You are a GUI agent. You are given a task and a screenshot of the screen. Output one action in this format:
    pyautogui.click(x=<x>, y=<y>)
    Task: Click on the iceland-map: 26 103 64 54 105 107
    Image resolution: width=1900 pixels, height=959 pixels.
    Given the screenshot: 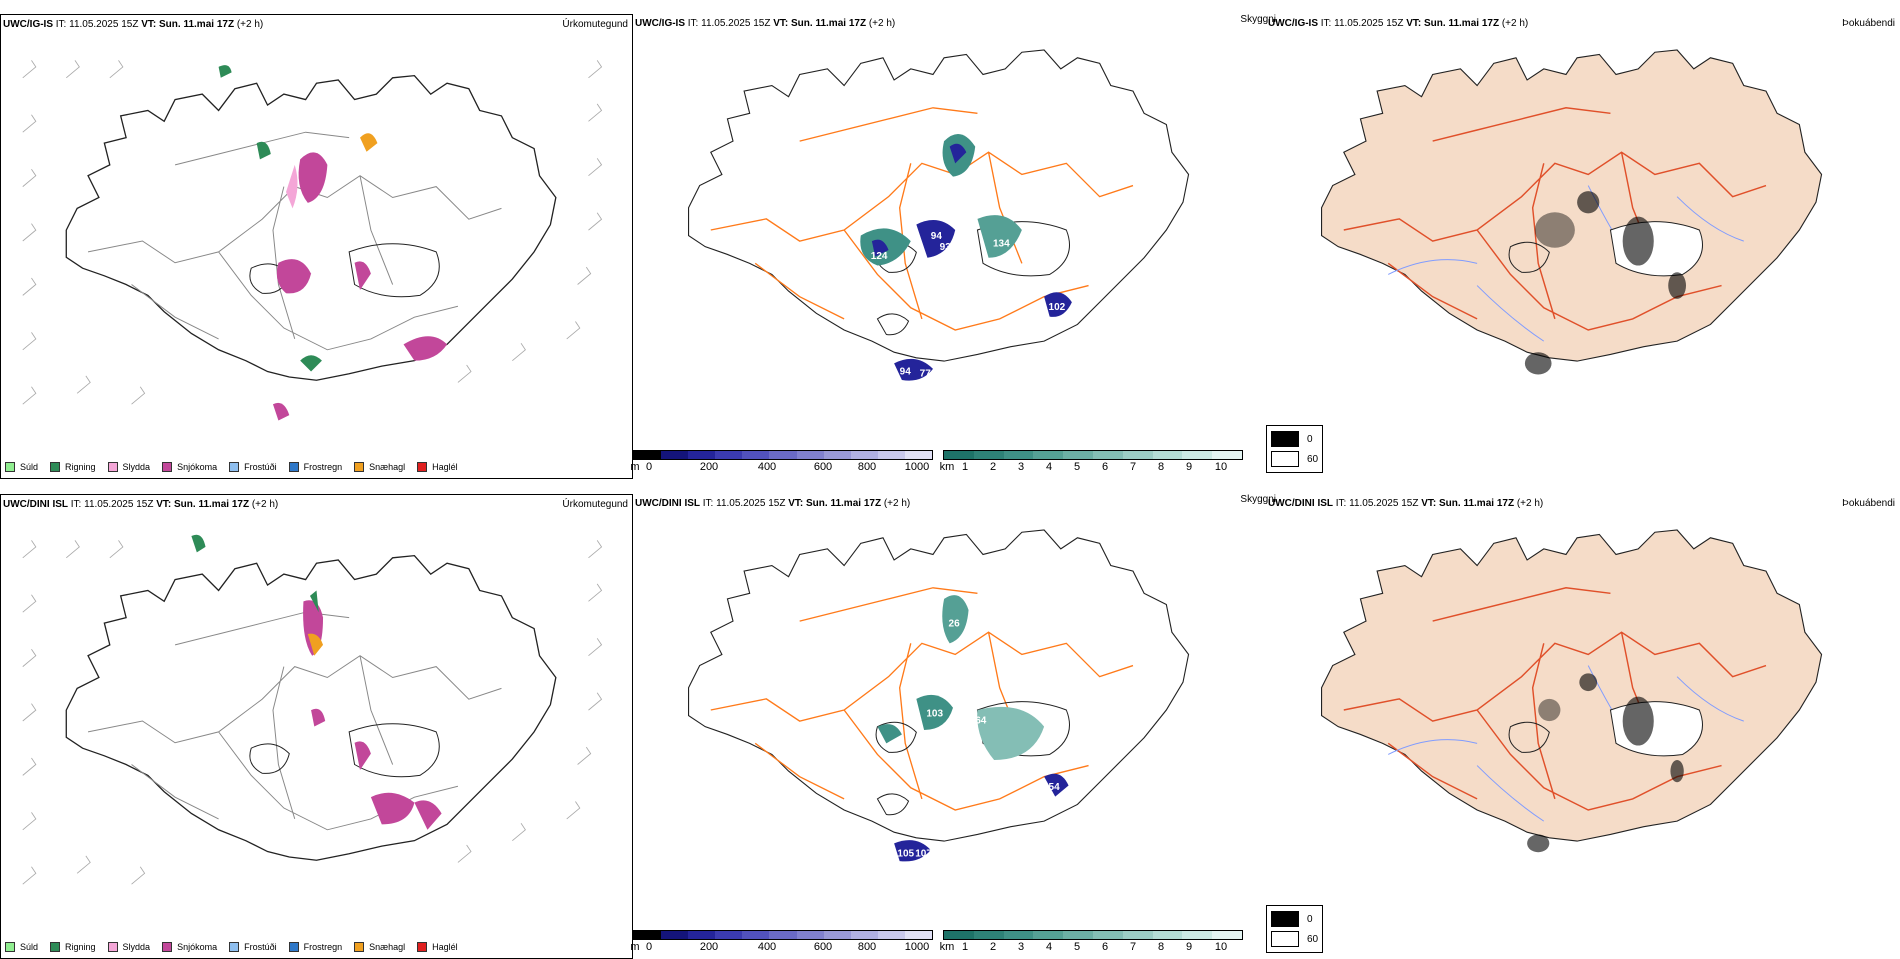 What is the action you would take?
    pyautogui.click(x=938, y=695)
    